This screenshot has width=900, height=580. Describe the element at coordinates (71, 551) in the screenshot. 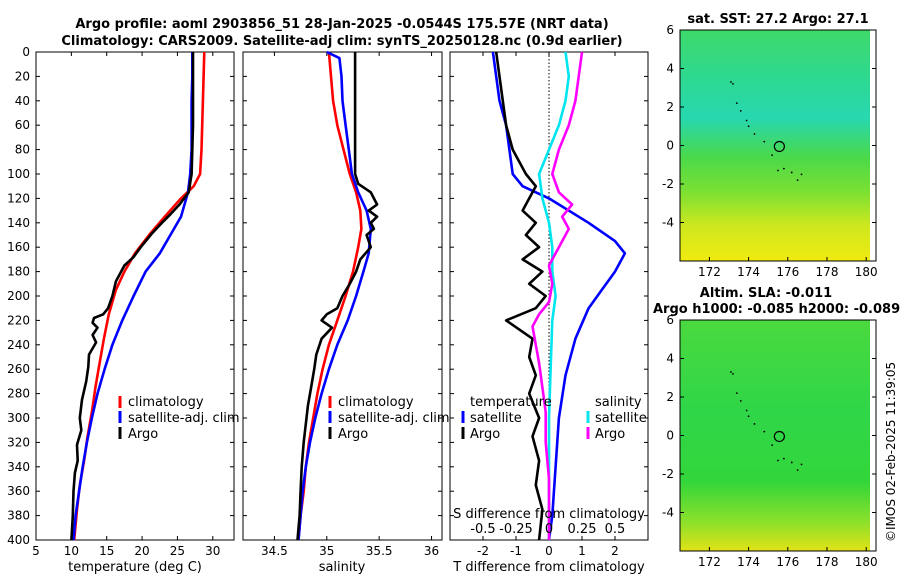

I see `x-tick-label: 10` at that location.